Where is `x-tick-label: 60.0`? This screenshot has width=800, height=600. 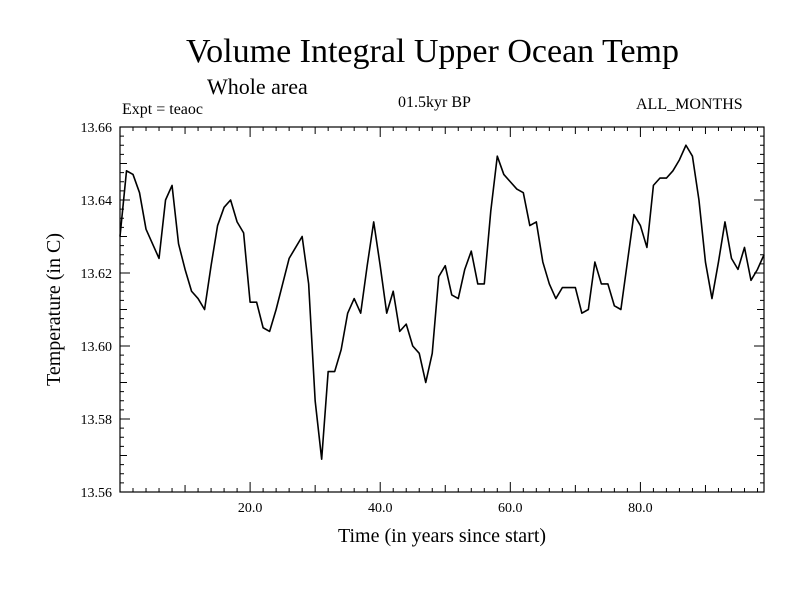 x-tick-label: 60.0 is located at coordinates (510, 508).